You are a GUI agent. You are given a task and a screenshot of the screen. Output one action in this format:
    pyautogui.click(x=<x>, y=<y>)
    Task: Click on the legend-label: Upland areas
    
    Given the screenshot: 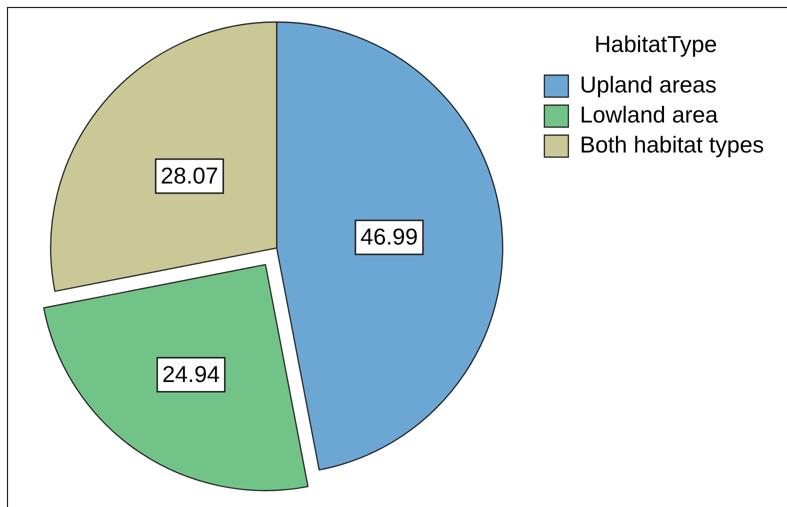 What is the action you would take?
    pyautogui.click(x=648, y=84)
    